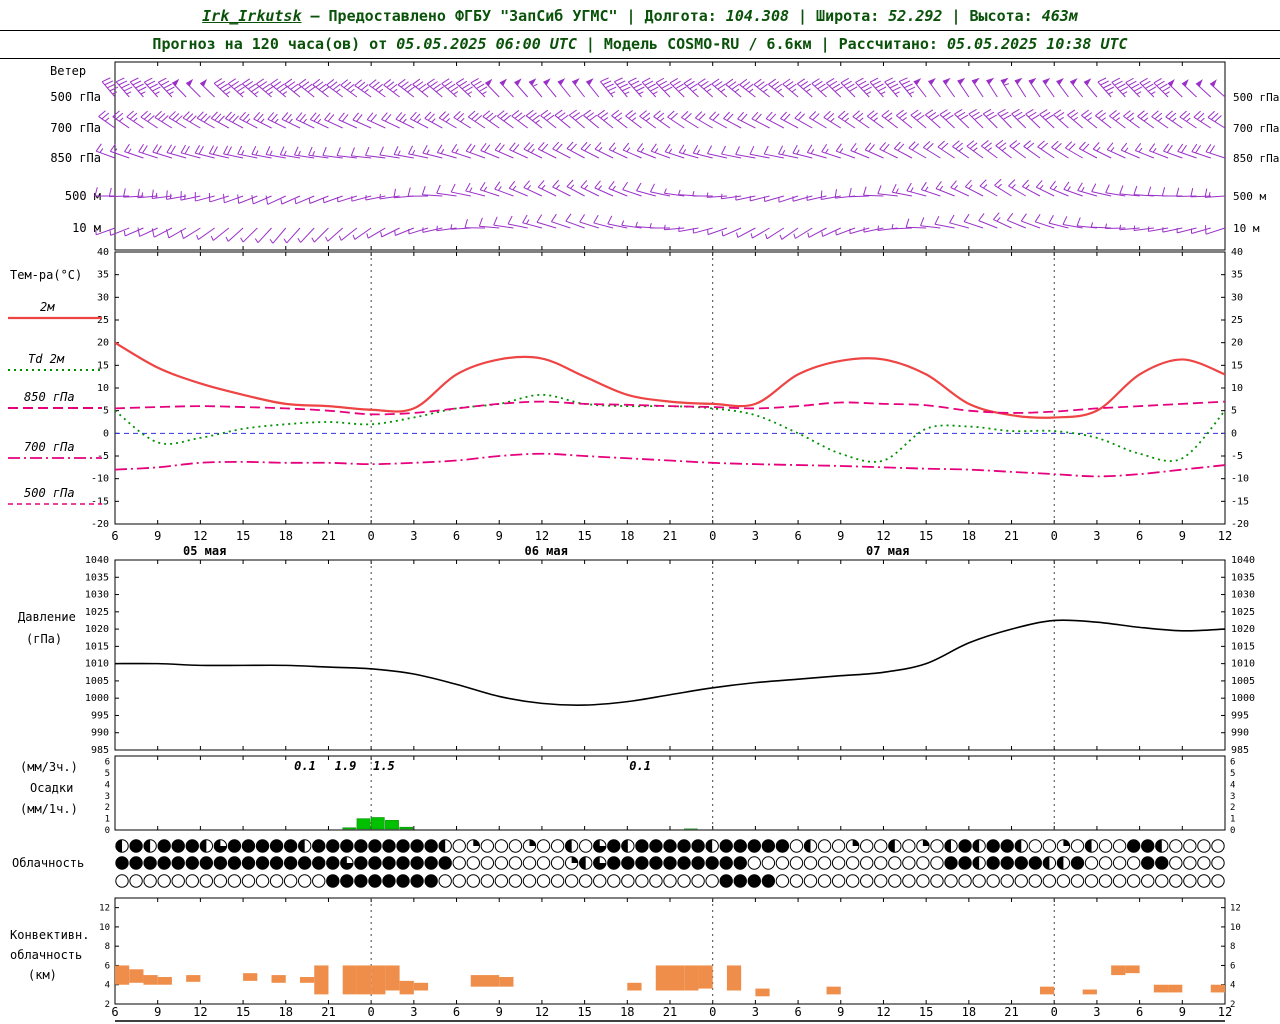  Describe the element at coordinates (100, 501) in the screenshot. I see `svg-text: -15` at that location.